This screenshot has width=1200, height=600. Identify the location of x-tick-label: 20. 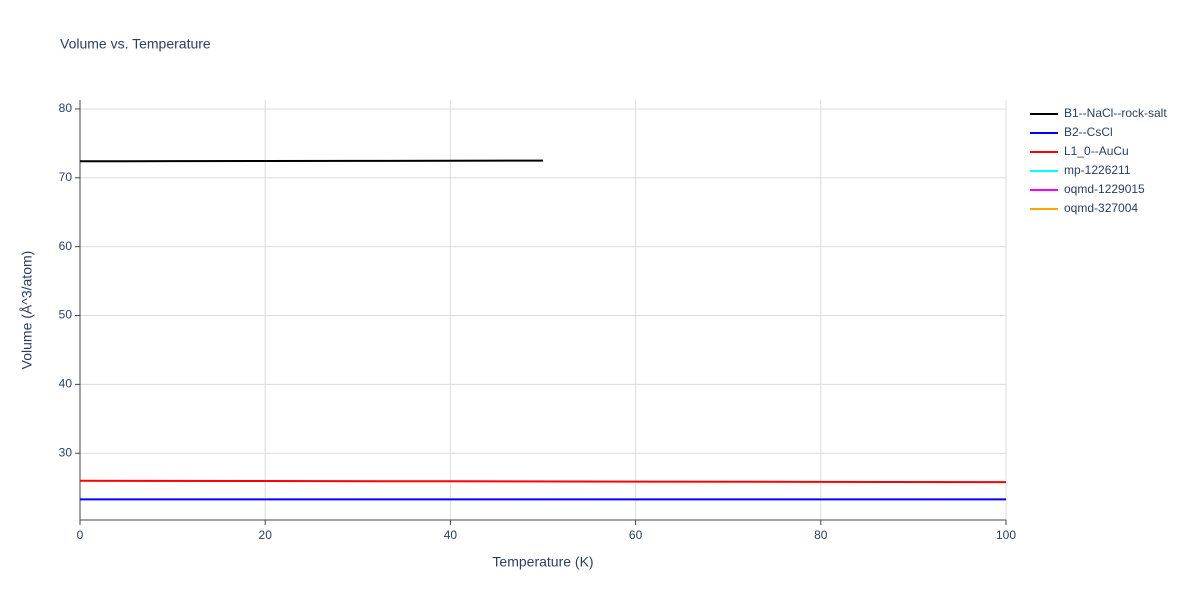
(266, 535).